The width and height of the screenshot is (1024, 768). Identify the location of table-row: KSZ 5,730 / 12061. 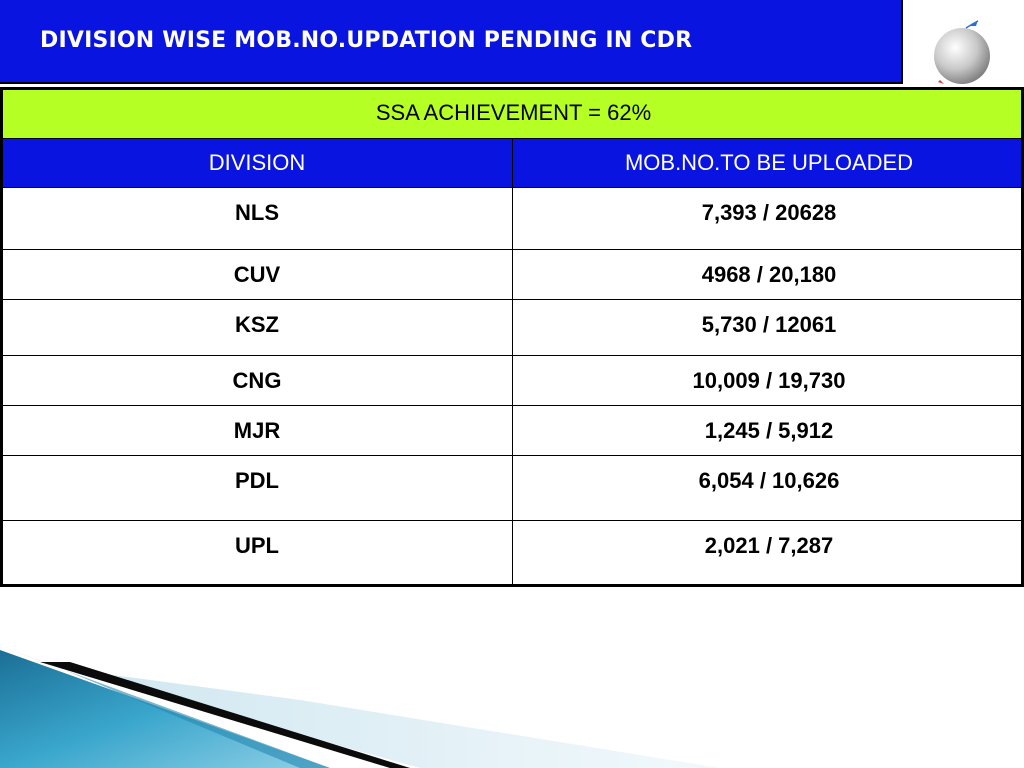
(512, 327).